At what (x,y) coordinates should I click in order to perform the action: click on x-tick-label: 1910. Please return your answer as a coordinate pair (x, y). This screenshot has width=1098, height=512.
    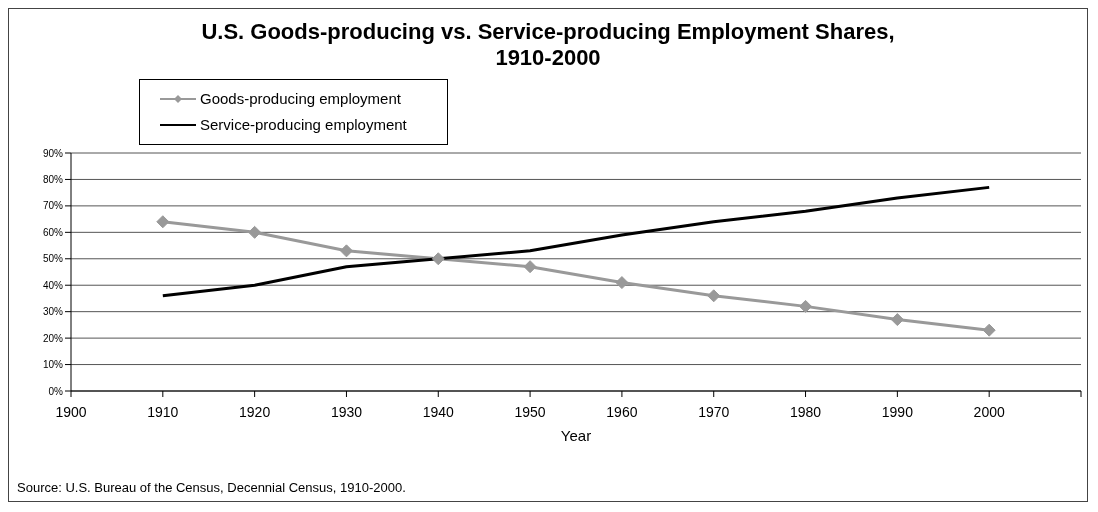
    Looking at the image, I should click on (163, 411).